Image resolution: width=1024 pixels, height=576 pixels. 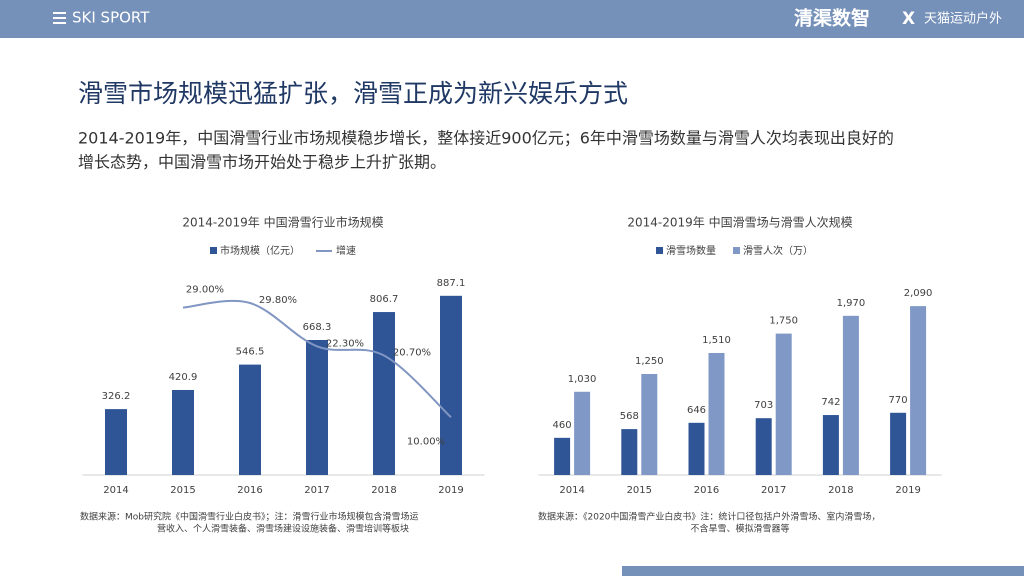 I want to click on legend-label: 滑雪场数量, so click(x=691, y=250).